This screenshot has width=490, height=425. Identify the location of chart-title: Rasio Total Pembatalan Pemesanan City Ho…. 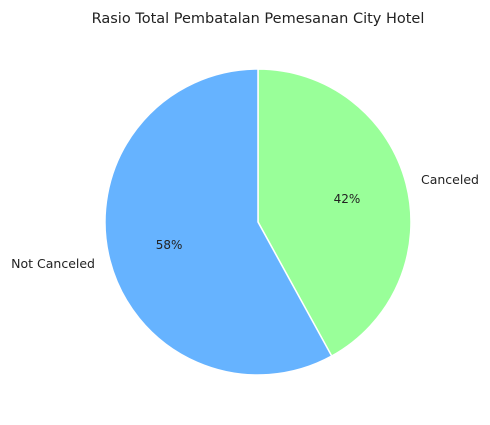
(258, 19).